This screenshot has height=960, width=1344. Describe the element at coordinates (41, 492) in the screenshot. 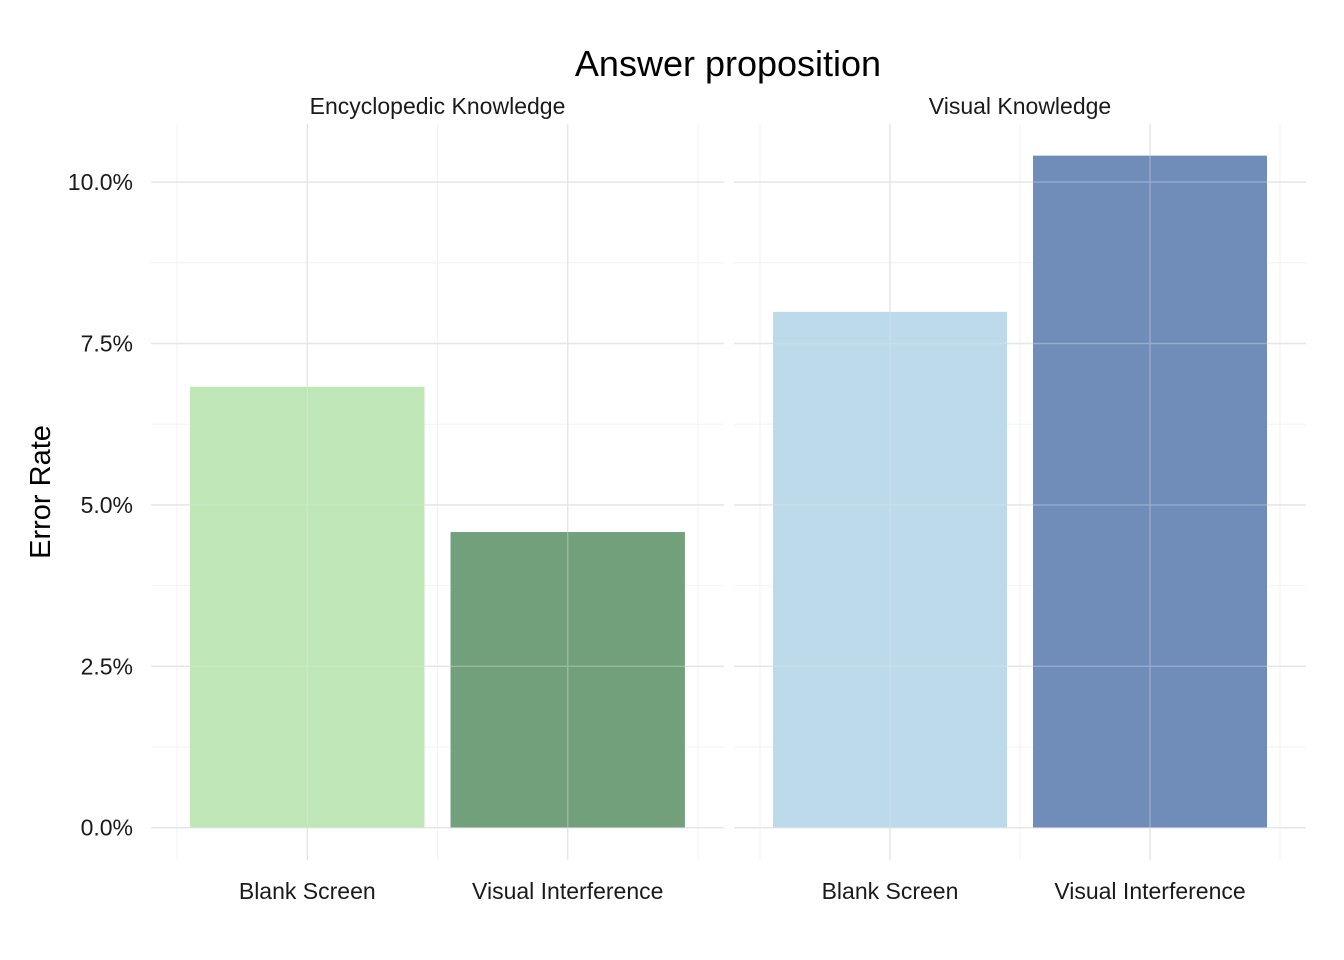

I see `y-axis-label: Error Rate` at that location.